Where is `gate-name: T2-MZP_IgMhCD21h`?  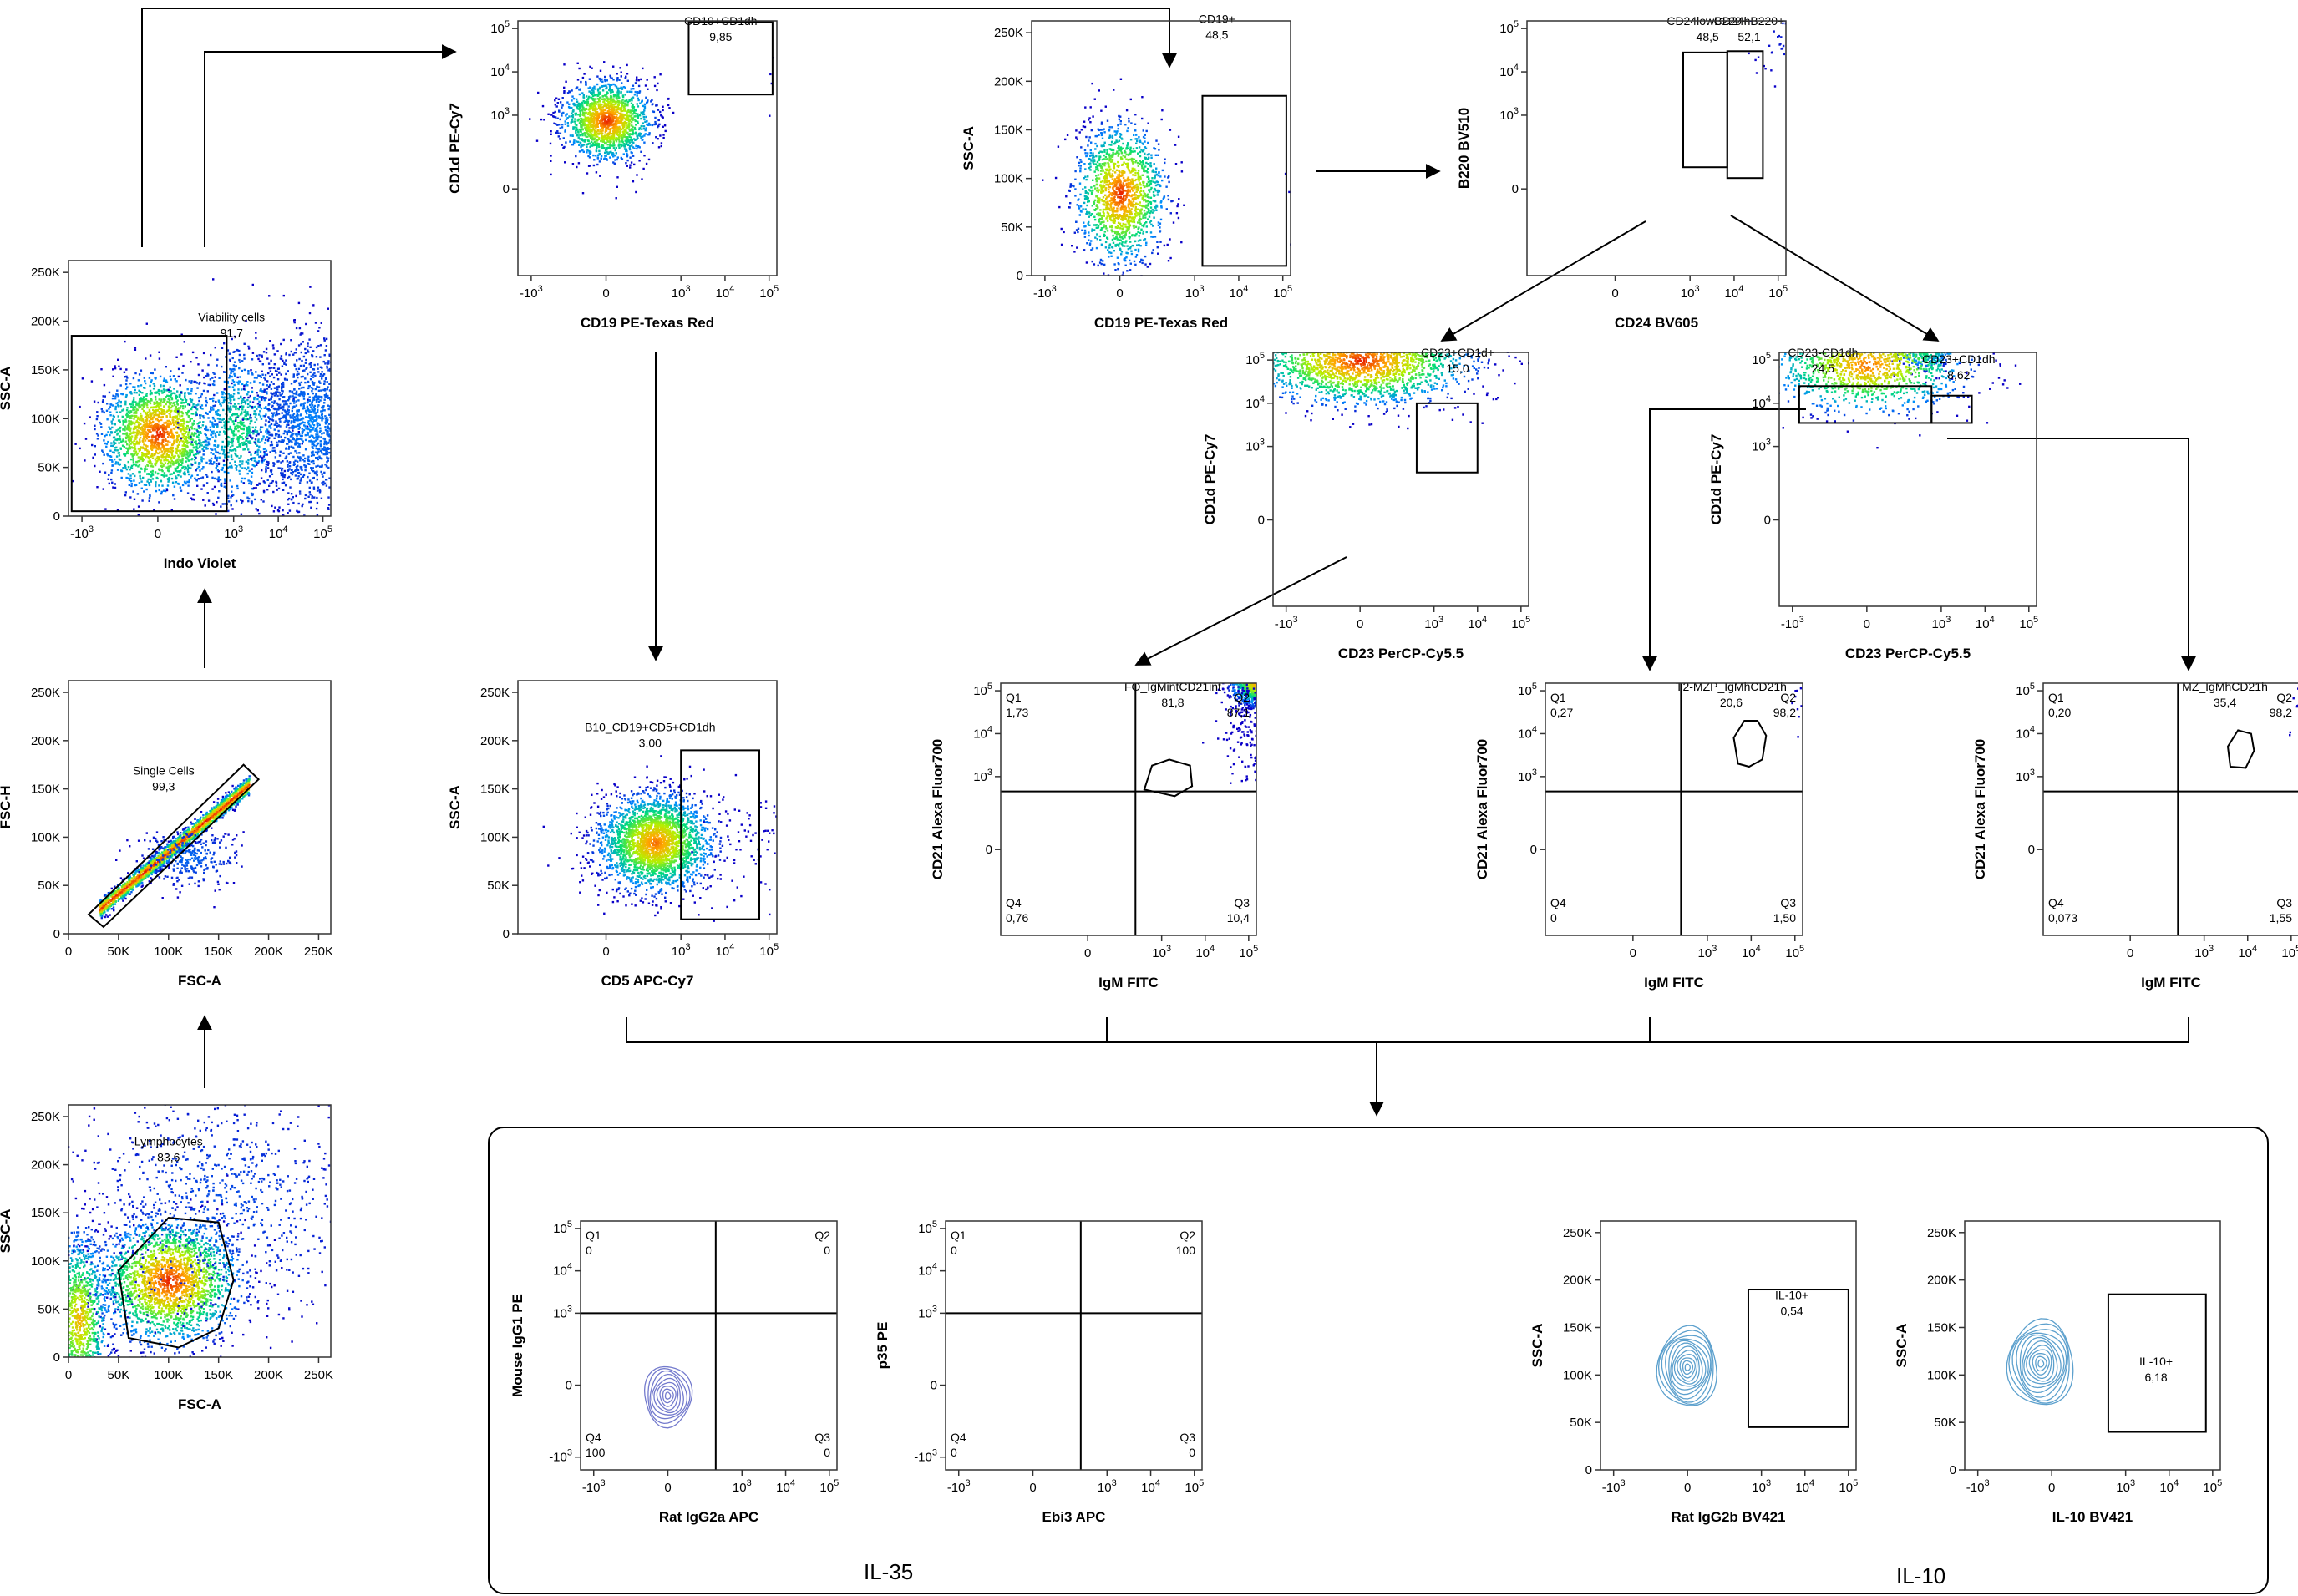
gate-name: T2-MZP_IgMhCD21h is located at coordinates (1731, 687).